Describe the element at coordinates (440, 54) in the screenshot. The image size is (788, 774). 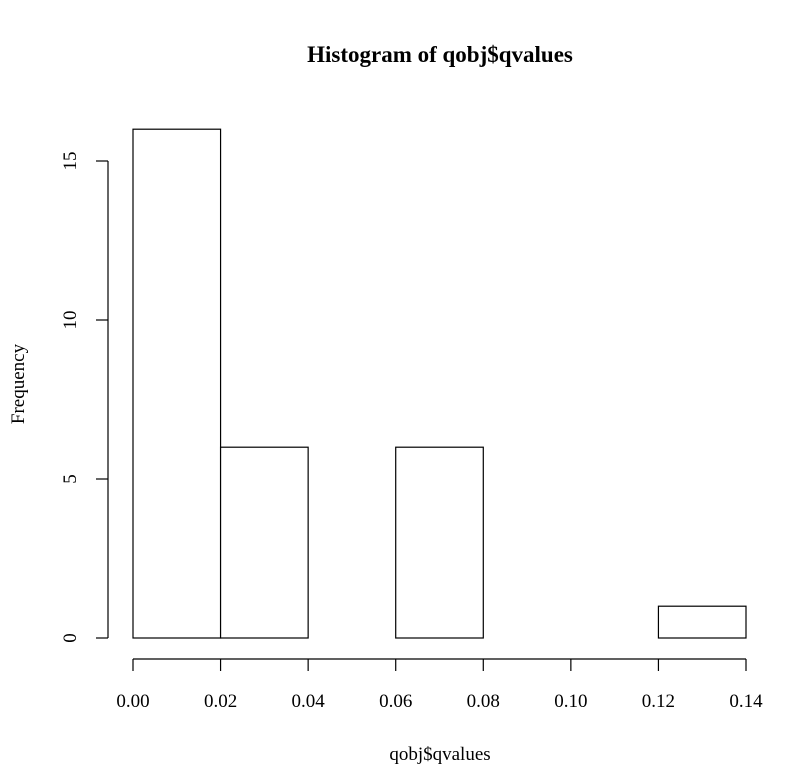
I see `chart-title: Histogram of qobj$qvalues` at that location.